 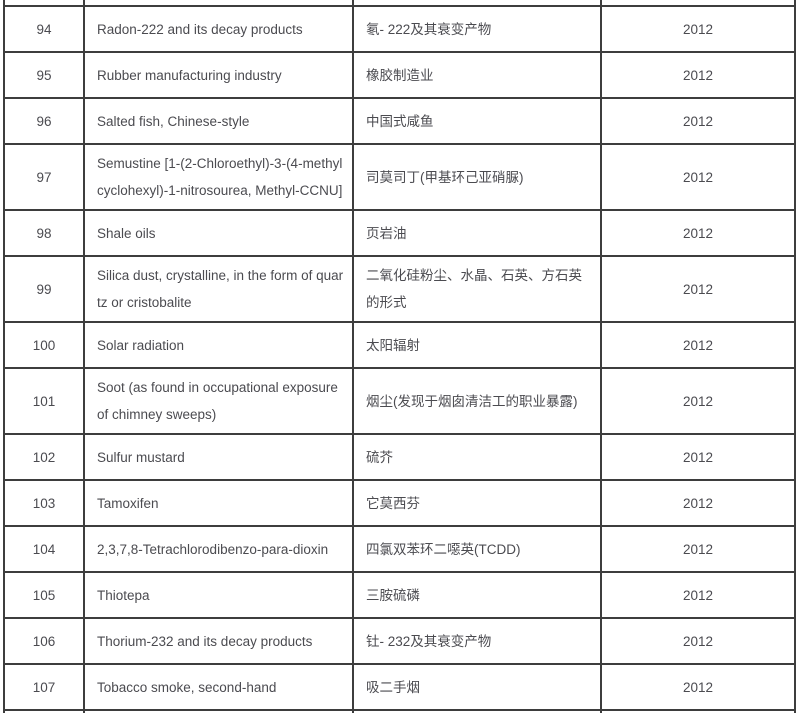 I want to click on cell-index: 104, so click(x=44, y=549).